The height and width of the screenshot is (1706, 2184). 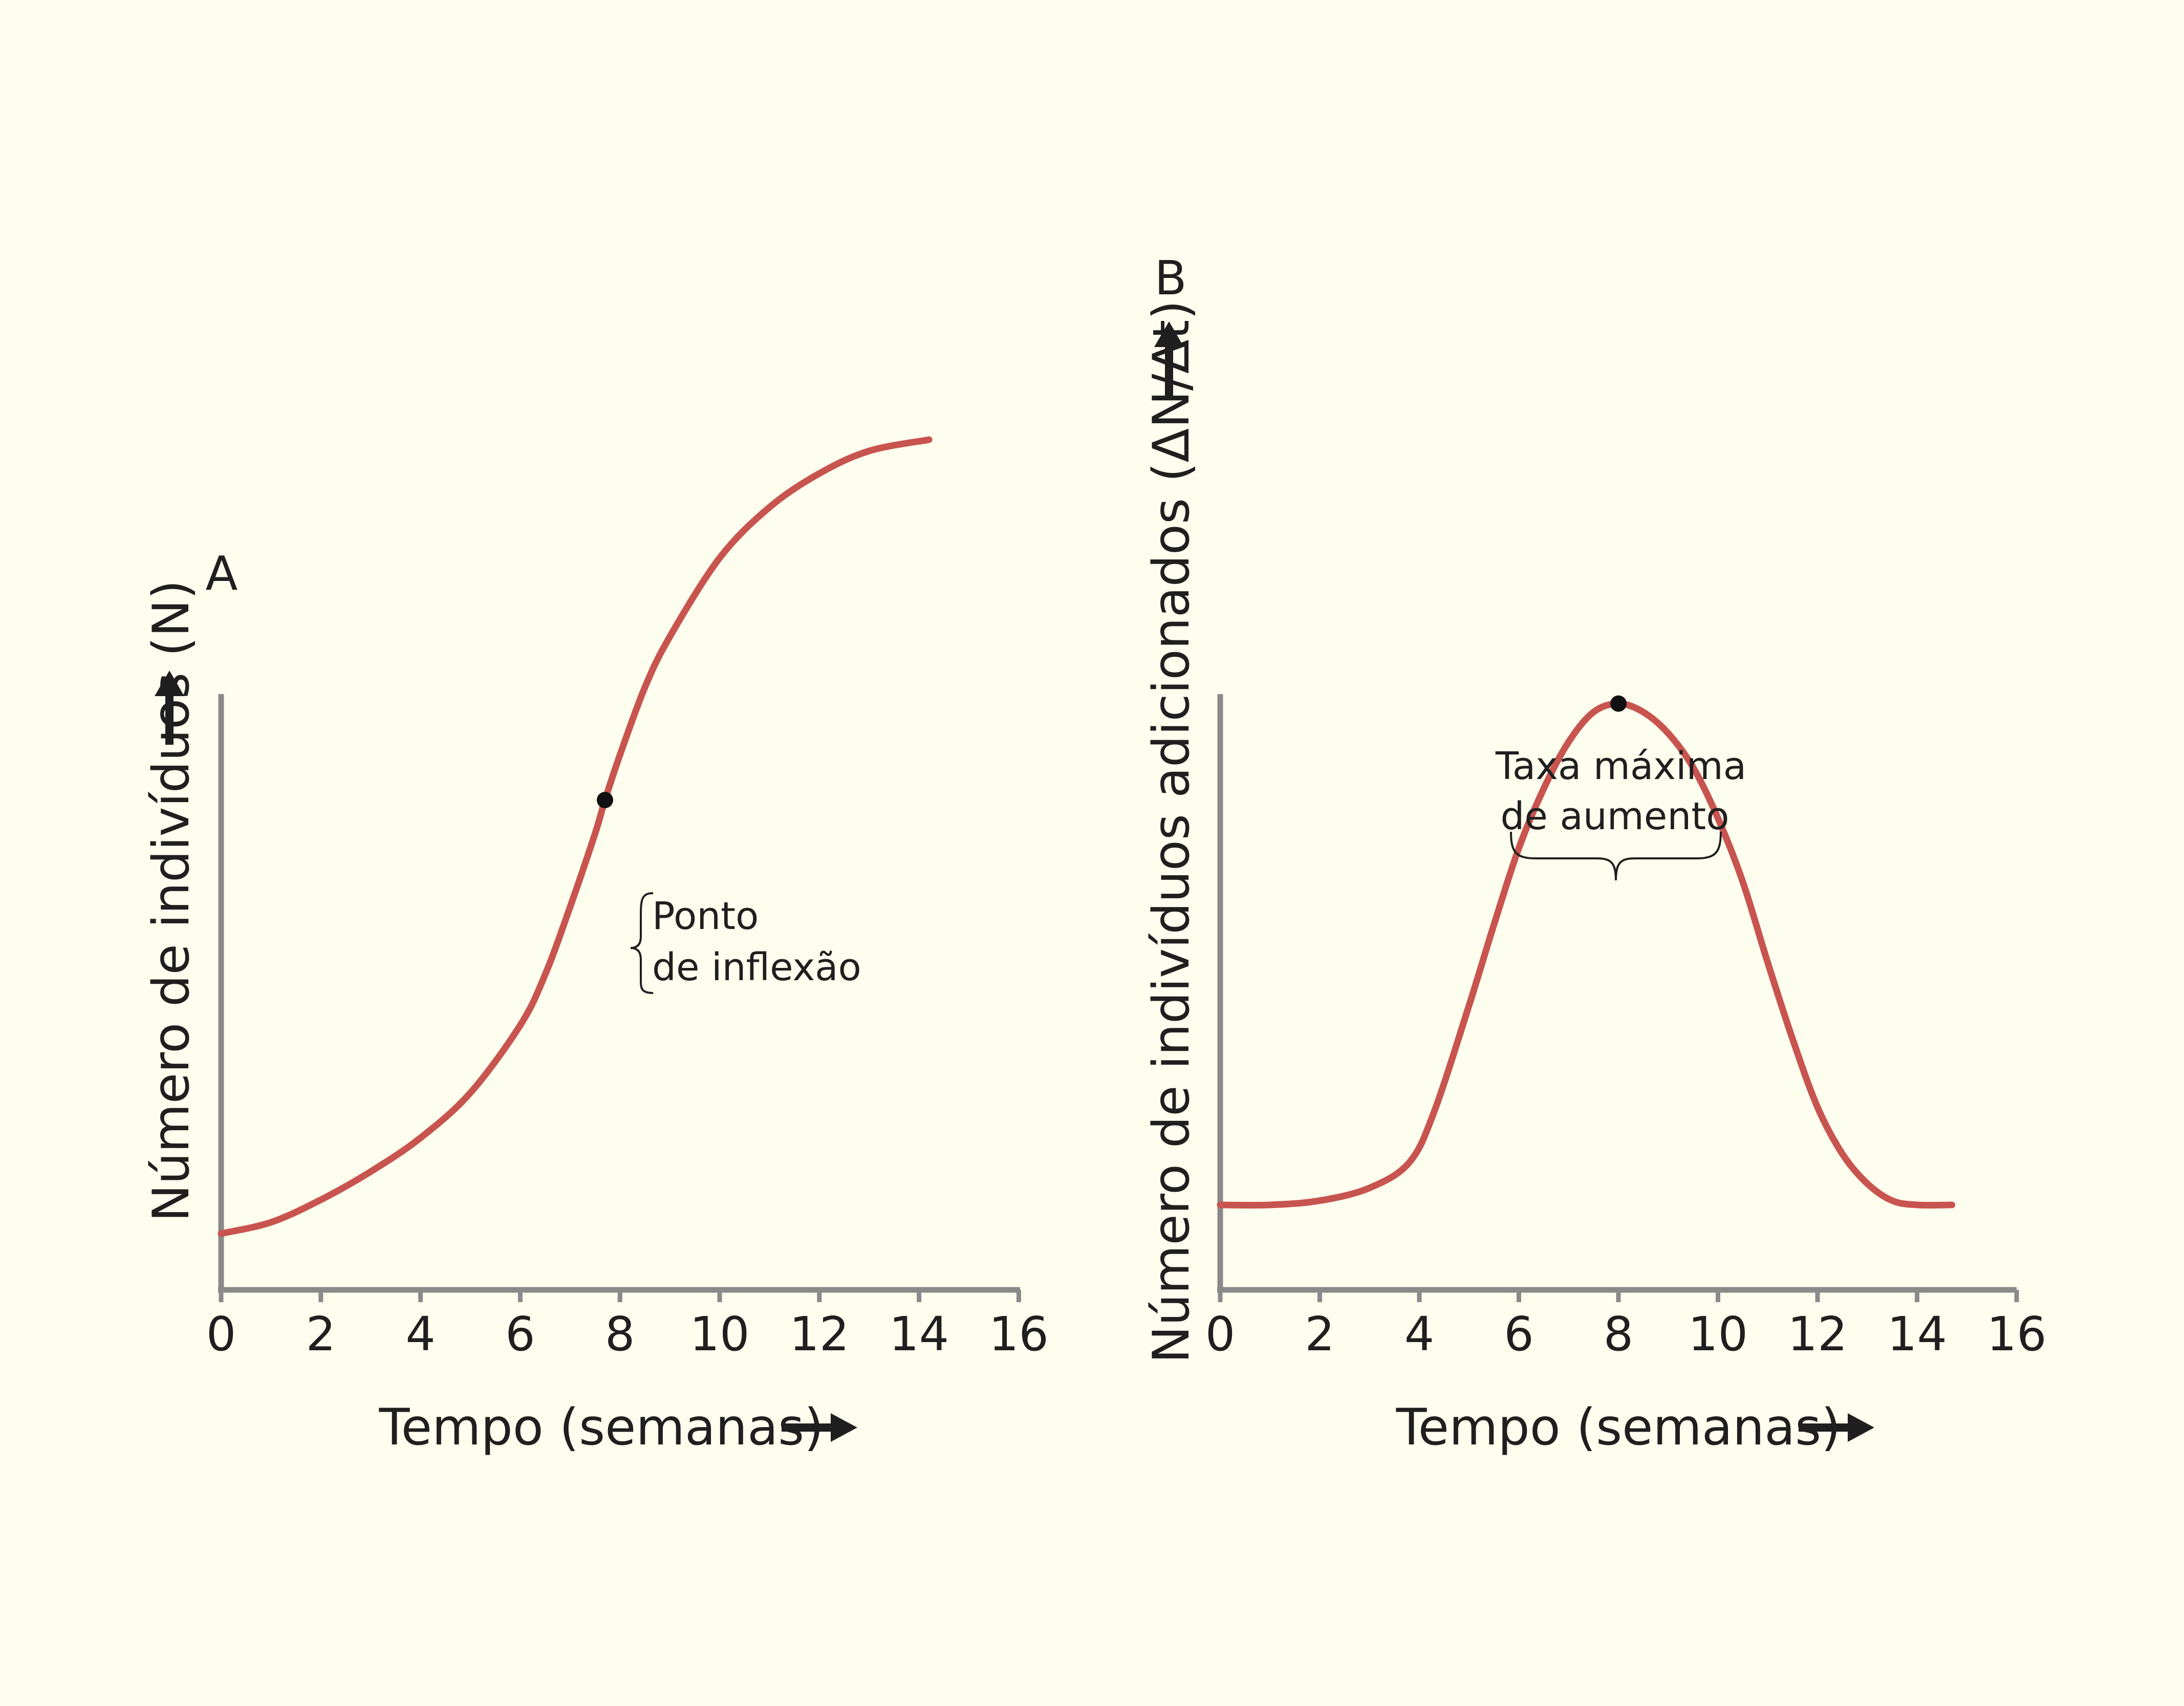 What do you see at coordinates (604, 800) in the screenshot?
I see `inflection-point` at bounding box center [604, 800].